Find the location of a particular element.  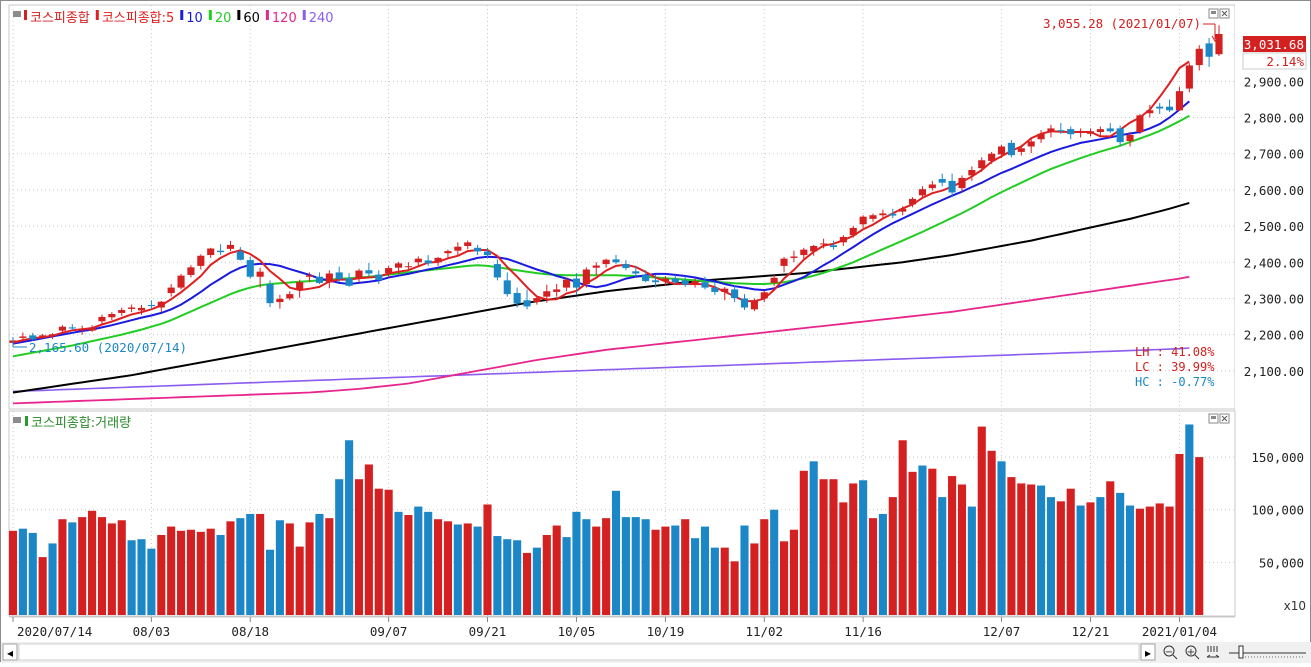

high-marker: 3,055.28 (2021/01/07) is located at coordinates (1131, 29).